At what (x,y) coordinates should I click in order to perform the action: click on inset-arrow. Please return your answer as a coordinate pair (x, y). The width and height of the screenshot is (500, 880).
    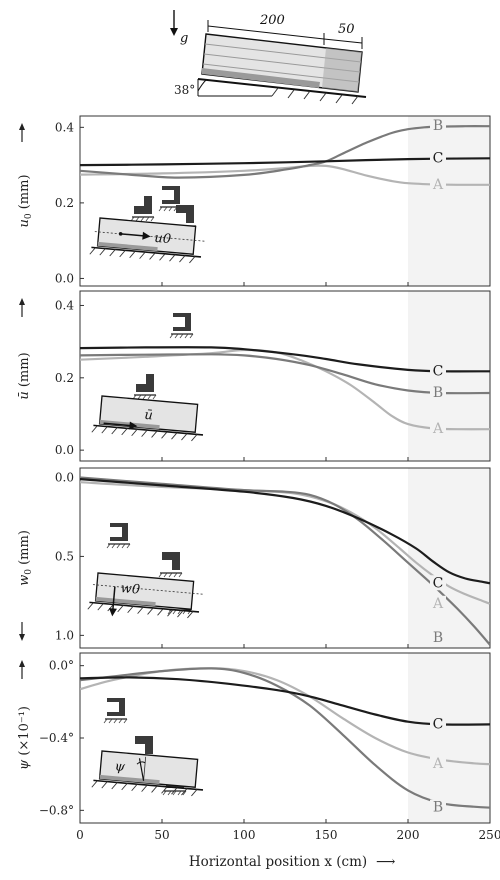
    Looking at the image, I should click on (118, 424).